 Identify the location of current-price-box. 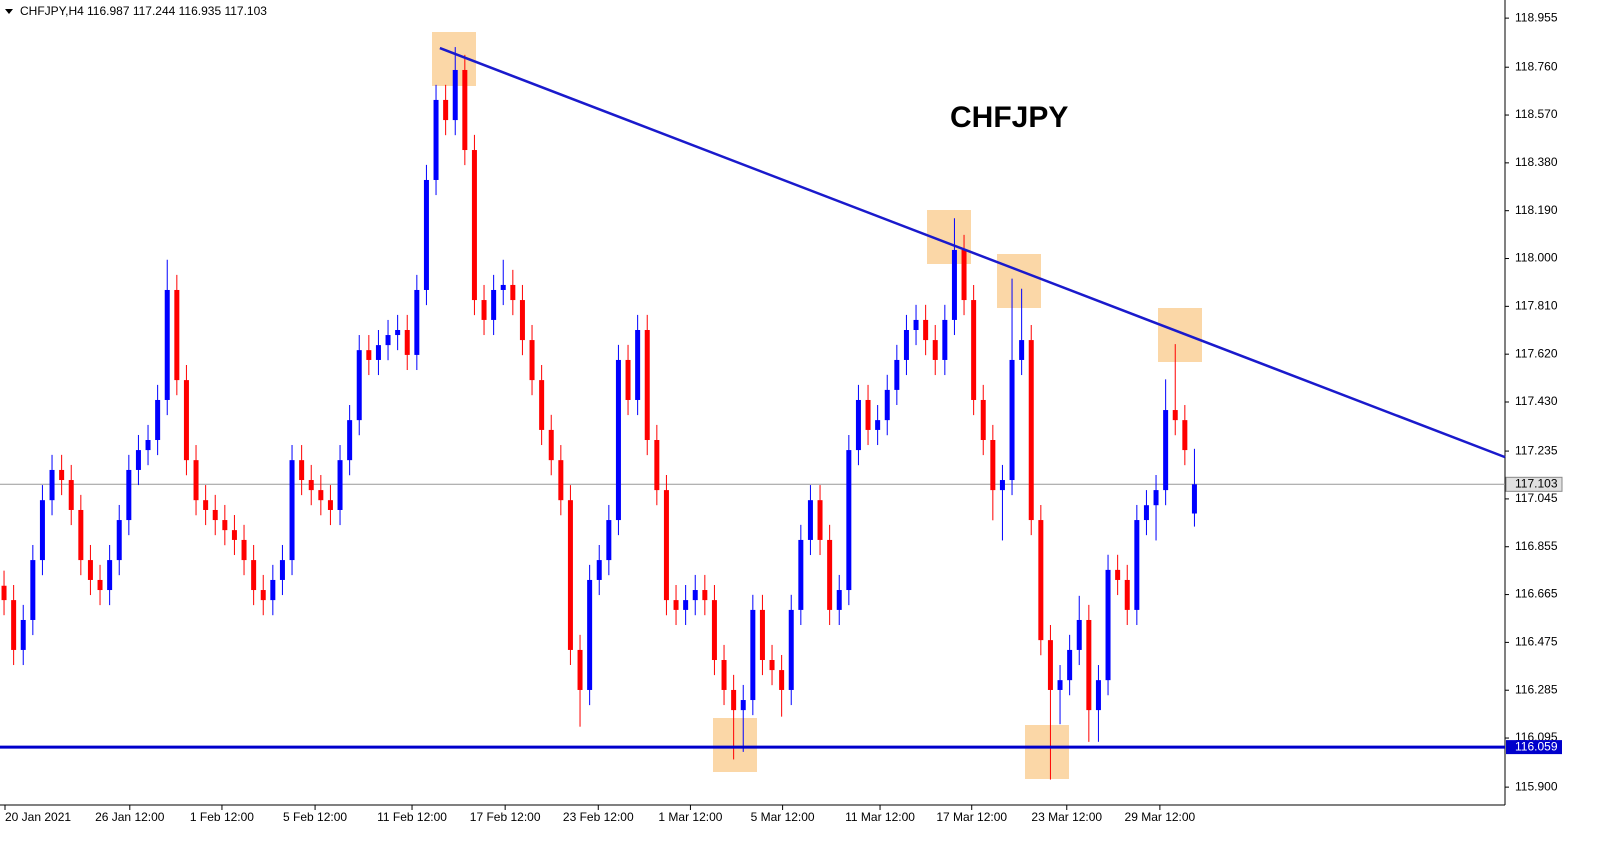
(1534, 484).